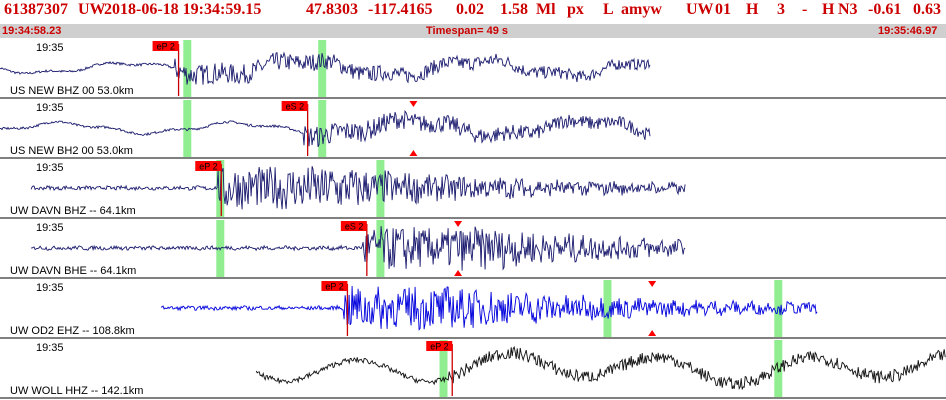 This screenshot has height=400, width=946. I want to click on trace-row-2: eP 2 19:35 UW DAVN BHZ -- 64.1km, so click(473, 189).